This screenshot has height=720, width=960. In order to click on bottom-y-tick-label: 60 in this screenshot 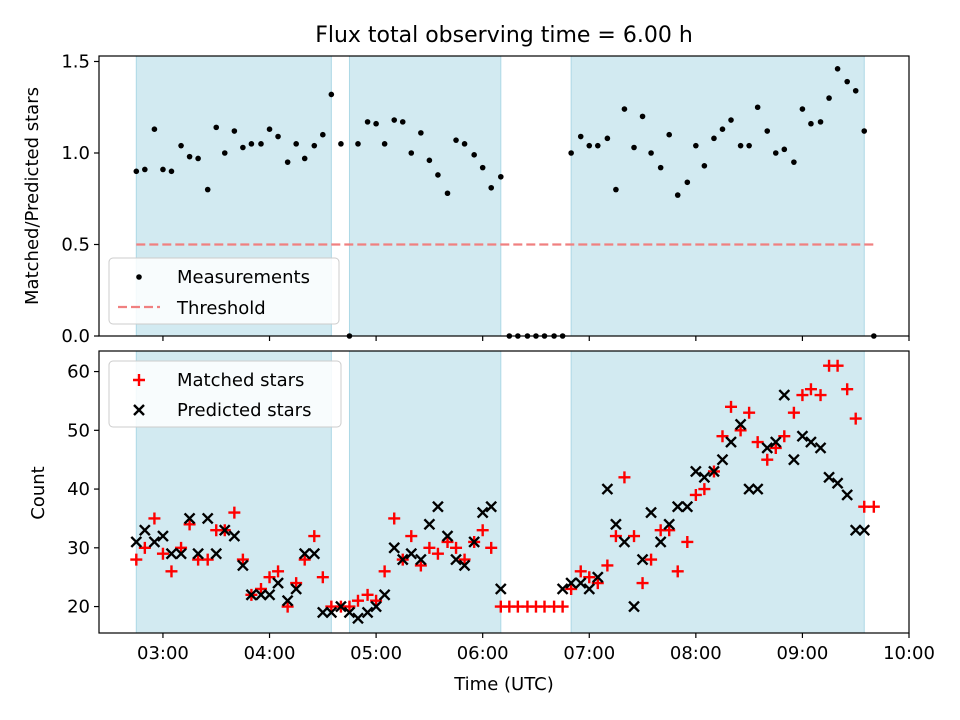, I will do `click(78, 372)`.